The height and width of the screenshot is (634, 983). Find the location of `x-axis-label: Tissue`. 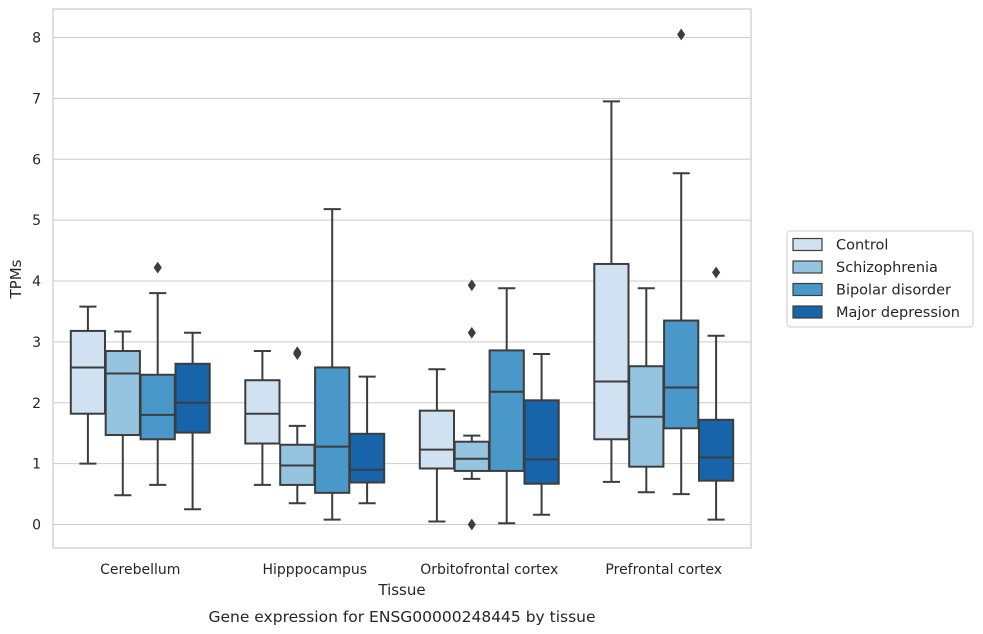

x-axis-label: Tissue is located at coordinates (401, 590).